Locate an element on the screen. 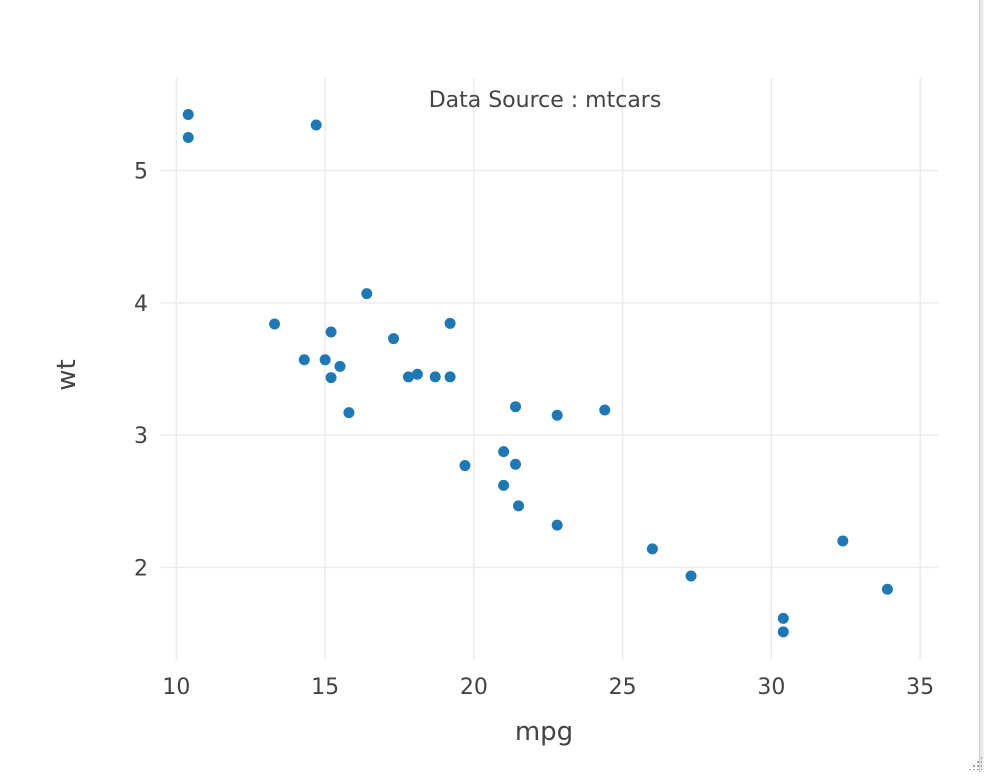  x-tick-label: 20 is located at coordinates (474, 687).